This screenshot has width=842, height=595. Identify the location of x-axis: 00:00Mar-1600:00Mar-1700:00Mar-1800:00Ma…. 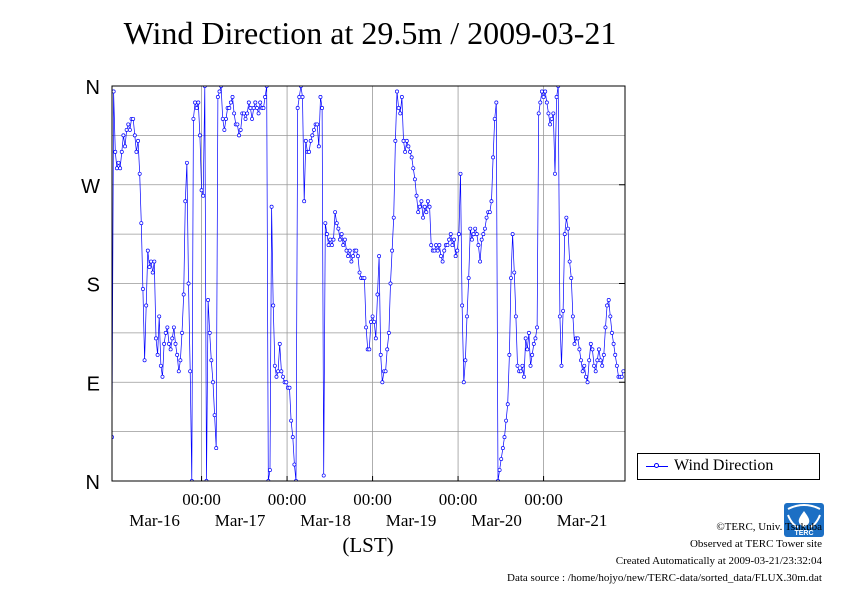
(368, 503).